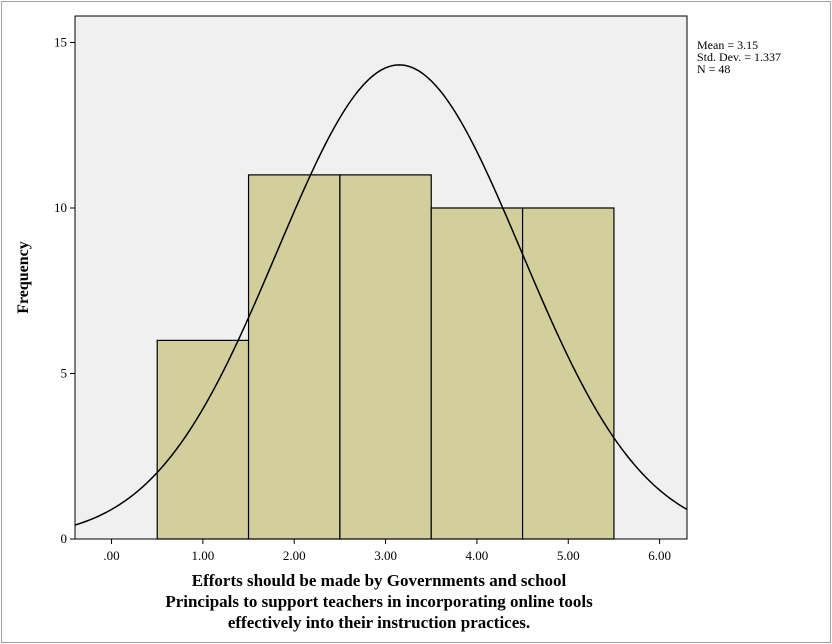 The width and height of the screenshot is (832, 644). I want to click on histogram-bar-3.00, so click(385, 357).